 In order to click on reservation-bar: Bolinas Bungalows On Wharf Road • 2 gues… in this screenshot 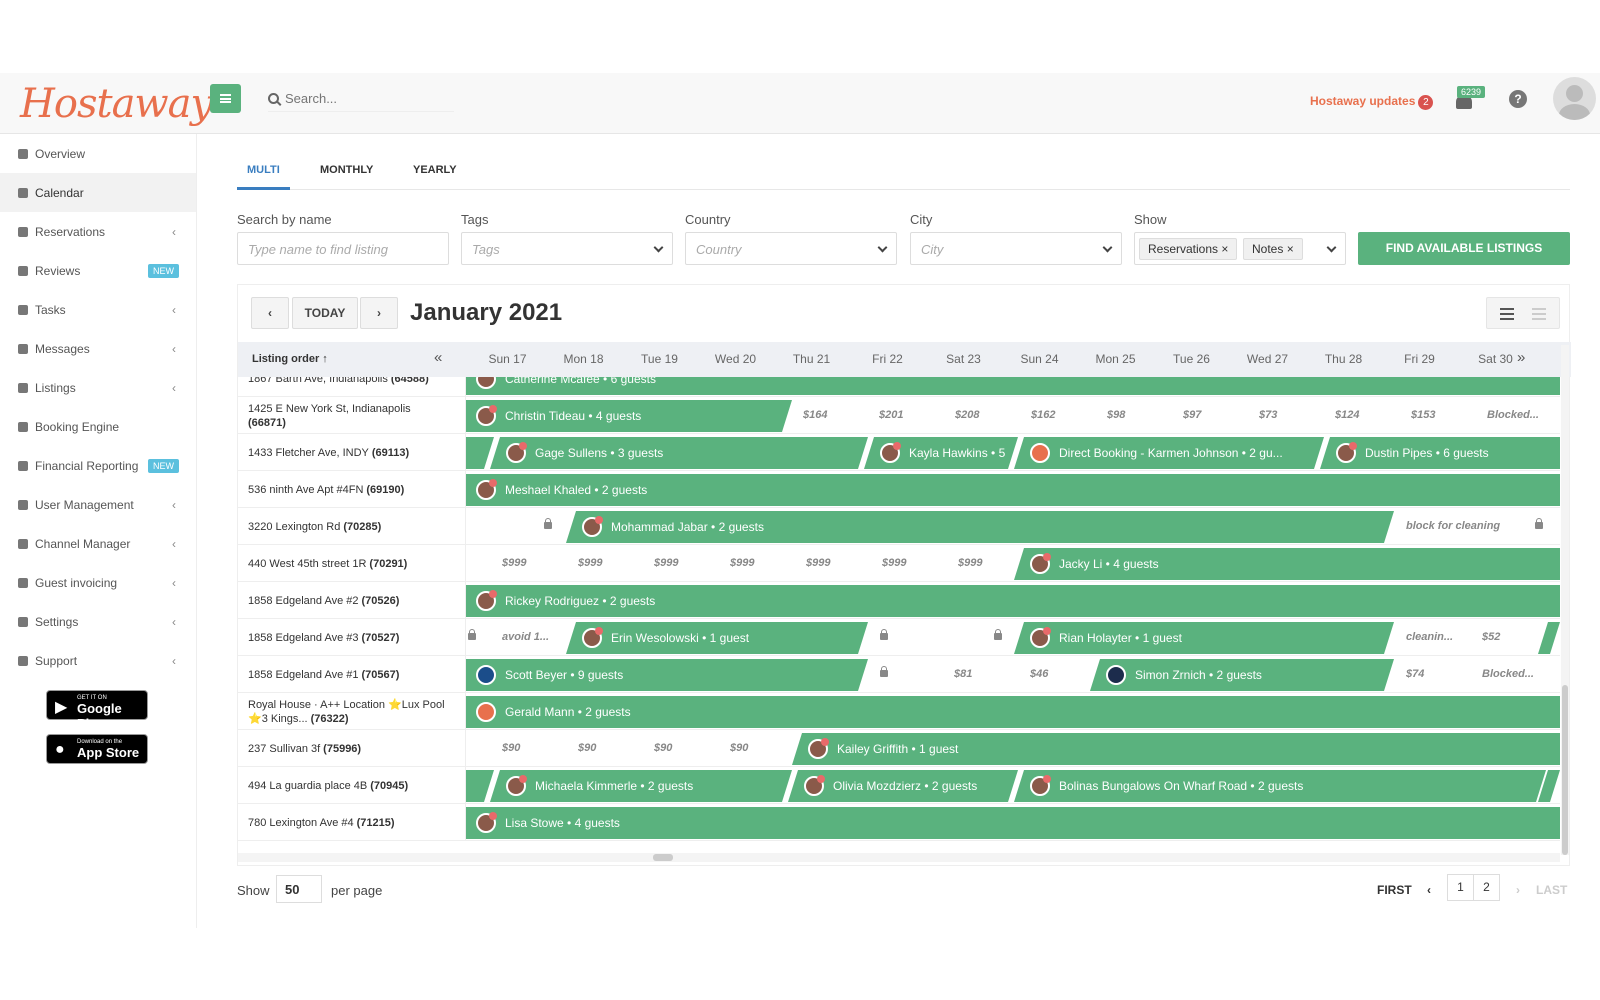, I will do `click(1280, 786)`.